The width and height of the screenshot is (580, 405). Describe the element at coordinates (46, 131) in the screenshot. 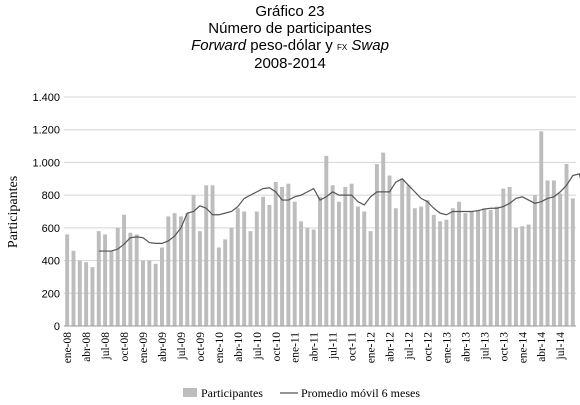

I see `y-tick-label: 1.200` at that location.